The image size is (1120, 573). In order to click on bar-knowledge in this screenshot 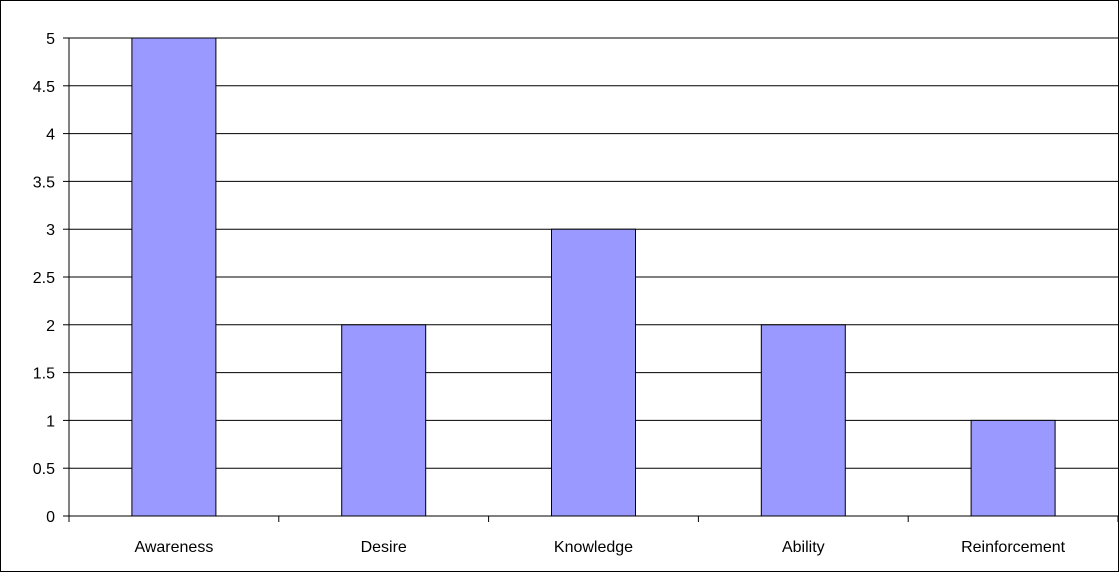, I will do `click(593, 372)`.